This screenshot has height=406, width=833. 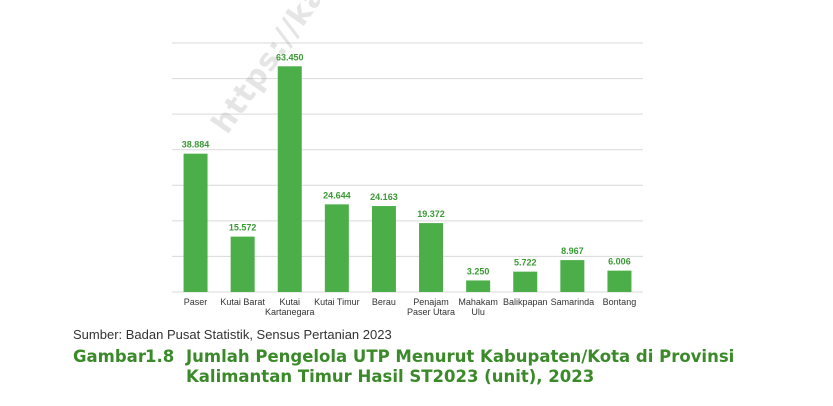 What do you see at coordinates (431, 214) in the screenshot?
I see `value-label-6: 19.372` at bounding box center [431, 214].